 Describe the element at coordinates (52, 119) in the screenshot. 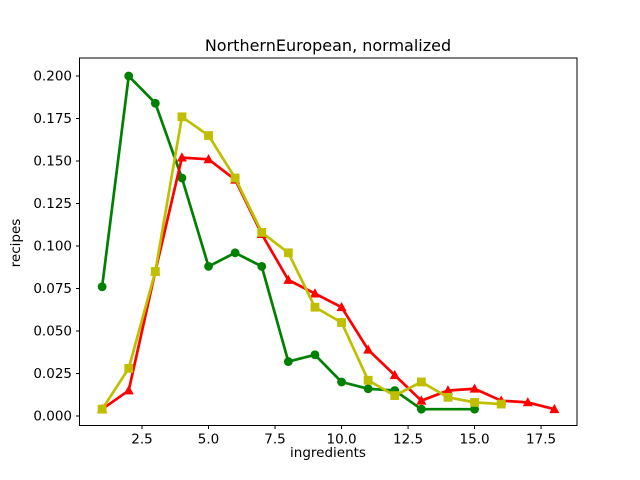

I see `y-tick-label: 0.175` at that location.